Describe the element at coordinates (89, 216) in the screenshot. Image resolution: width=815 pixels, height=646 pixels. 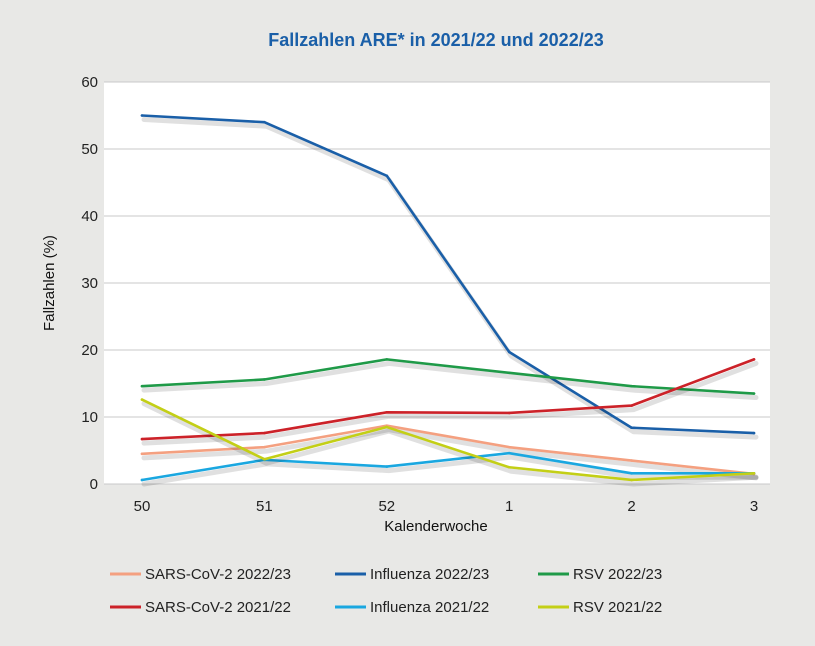
I see `y-tick-label: 40` at that location.